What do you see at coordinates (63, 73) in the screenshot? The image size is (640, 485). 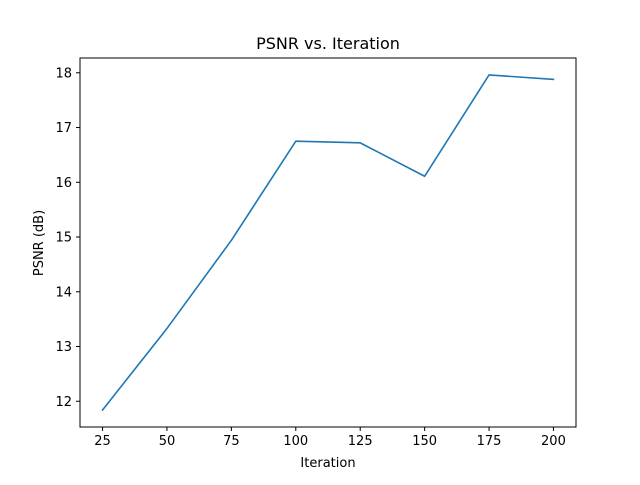 I see `y-tick-label: 18` at bounding box center [63, 73].